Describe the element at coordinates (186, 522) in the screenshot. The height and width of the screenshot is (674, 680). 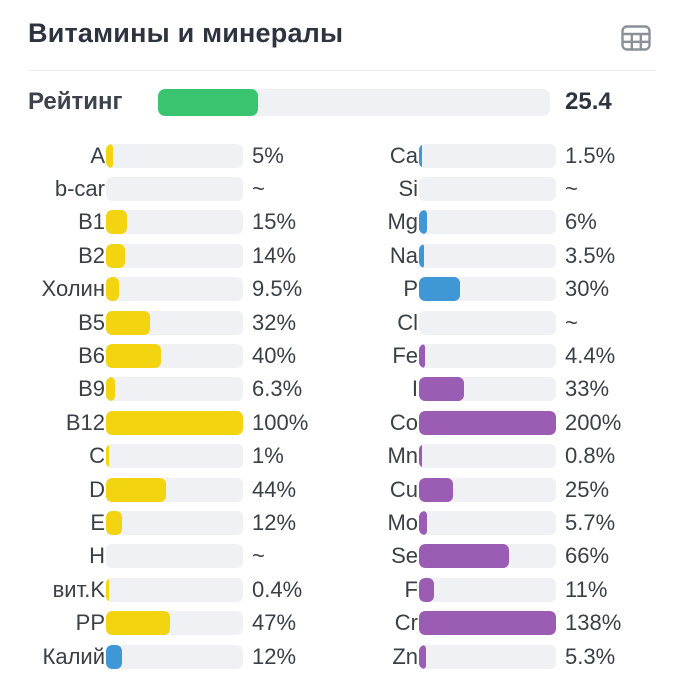
I see `nutrient-row: E 12%` at that location.